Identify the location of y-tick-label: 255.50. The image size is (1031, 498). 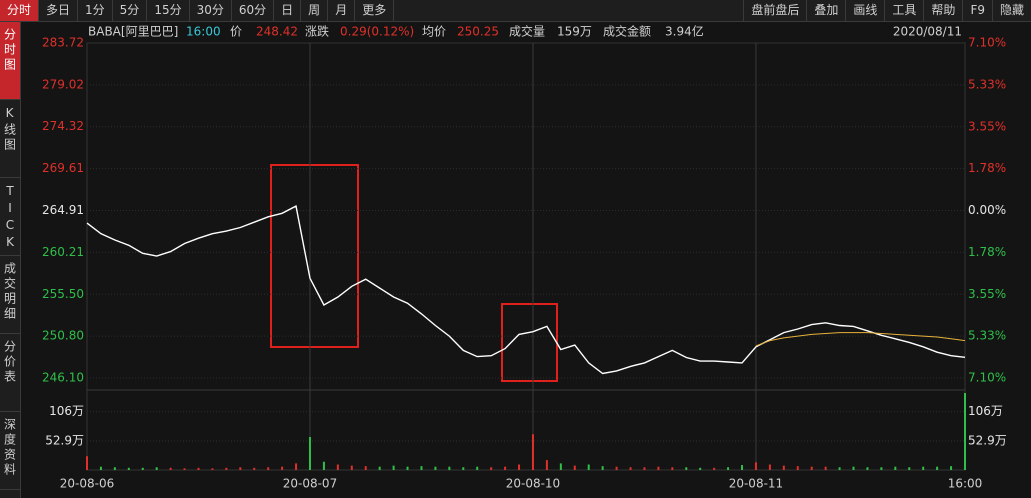
(63, 294).